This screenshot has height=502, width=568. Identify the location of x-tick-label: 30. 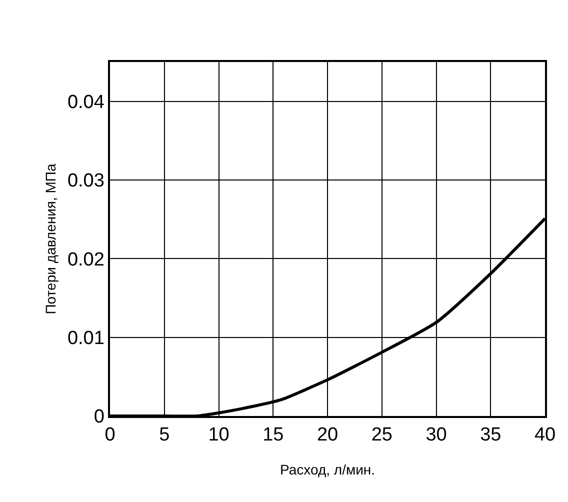
(436, 435).